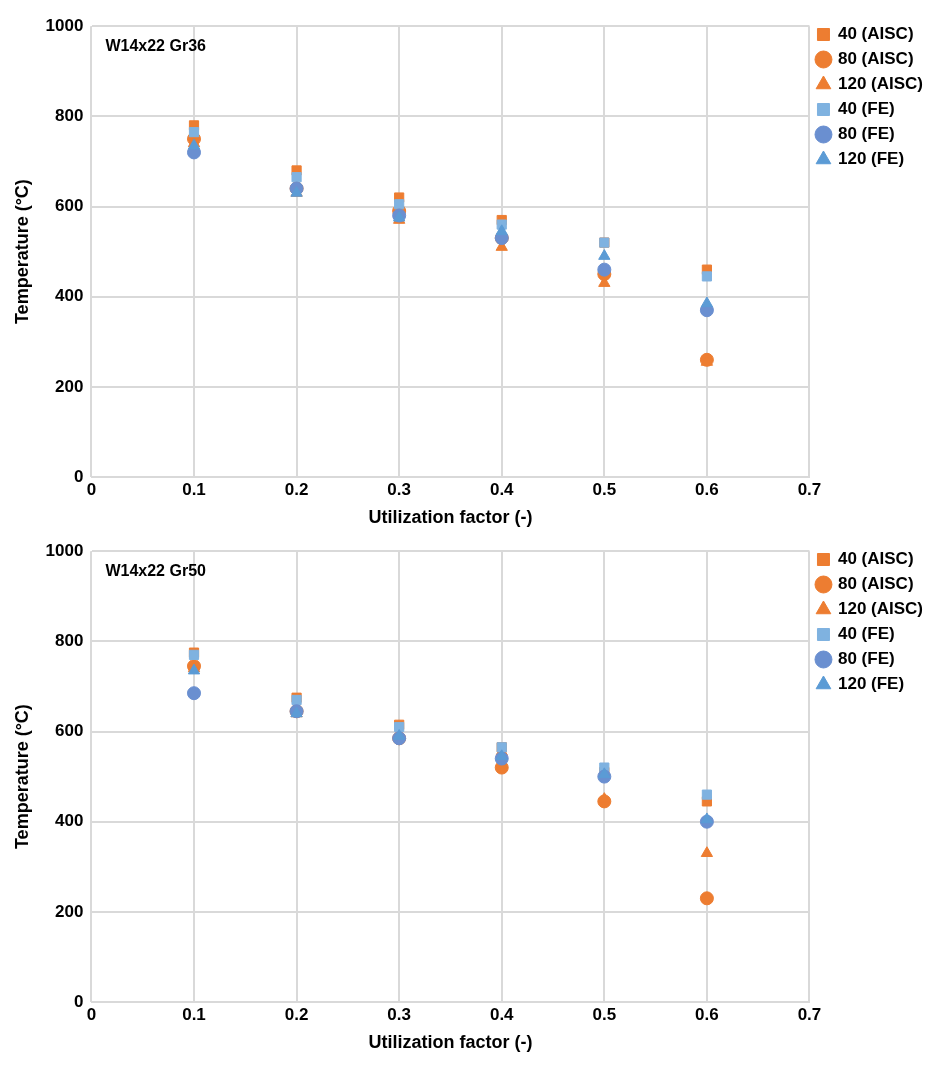 The image size is (951, 1077). Describe the element at coordinates (156, 45) in the screenshot. I see `text: W14x22 Gr36` at that location.